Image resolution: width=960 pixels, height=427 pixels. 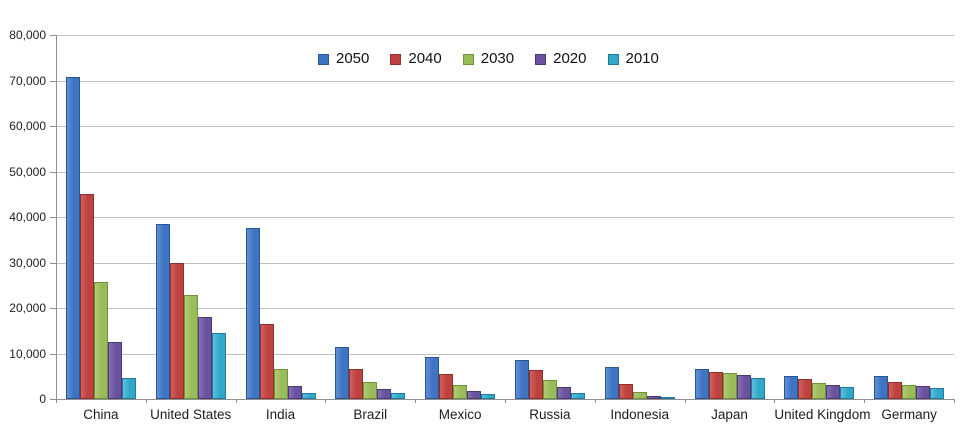 What do you see at coordinates (729, 414) in the screenshot?
I see `x-axis-category-label: Japan` at bounding box center [729, 414].